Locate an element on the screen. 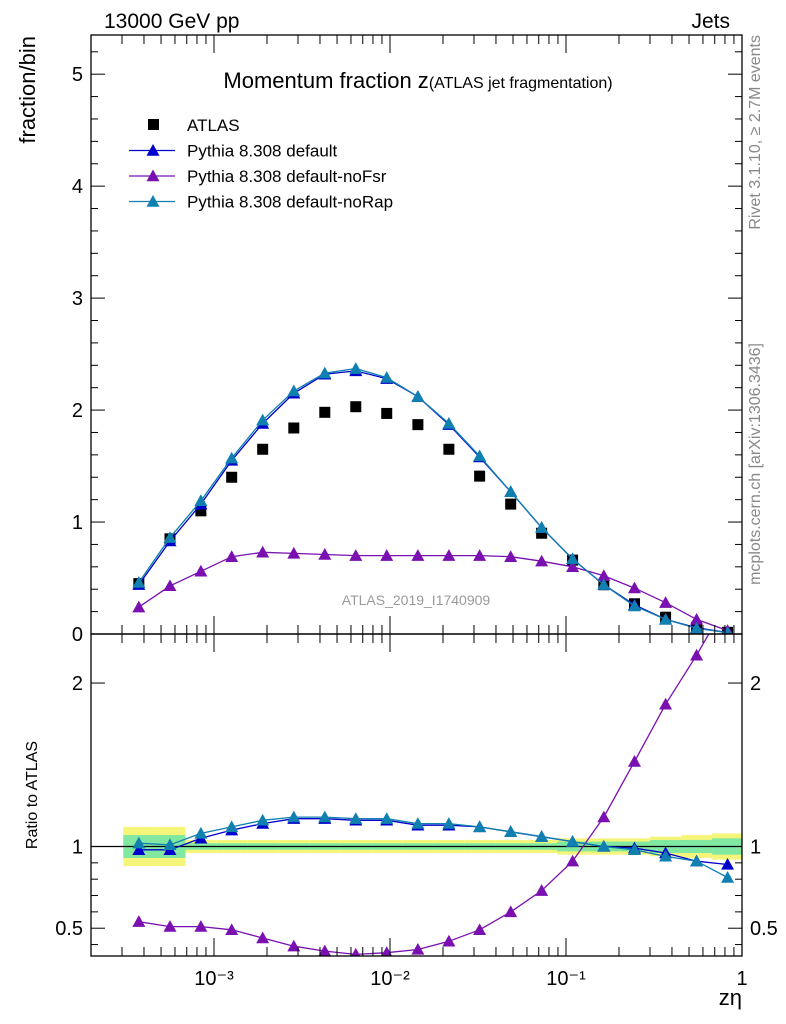 Image resolution: width=786 pixels, height=1024 pixels. ratio-ylabel: Ratio to ATLAS is located at coordinates (32, 795).